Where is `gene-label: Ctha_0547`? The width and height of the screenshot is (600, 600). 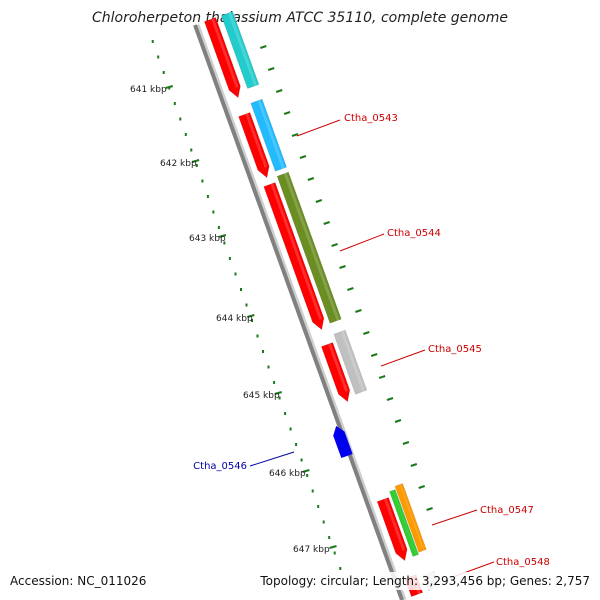 gene-label: Ctha_0547 is located at coordinates (507, 510).